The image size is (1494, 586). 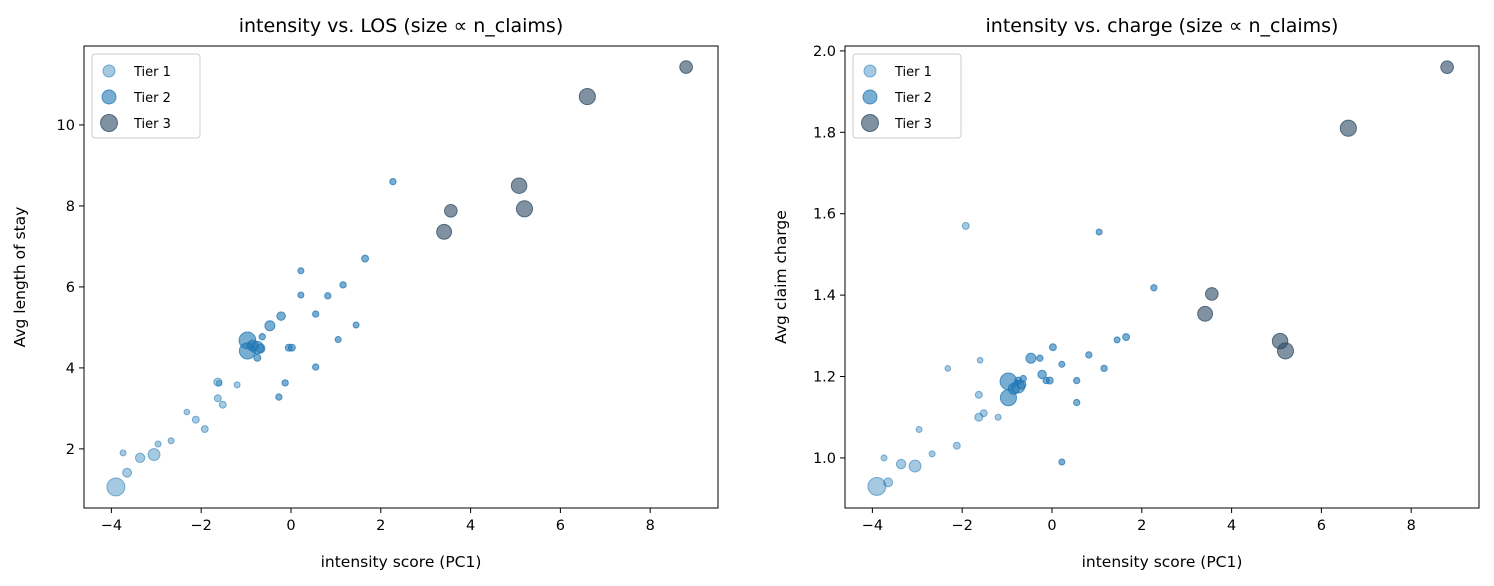 What do you see at coordinates (1321, 526) in the screenshot?
I see `x-tick-label: 6` at bounding box center [1321, 526].